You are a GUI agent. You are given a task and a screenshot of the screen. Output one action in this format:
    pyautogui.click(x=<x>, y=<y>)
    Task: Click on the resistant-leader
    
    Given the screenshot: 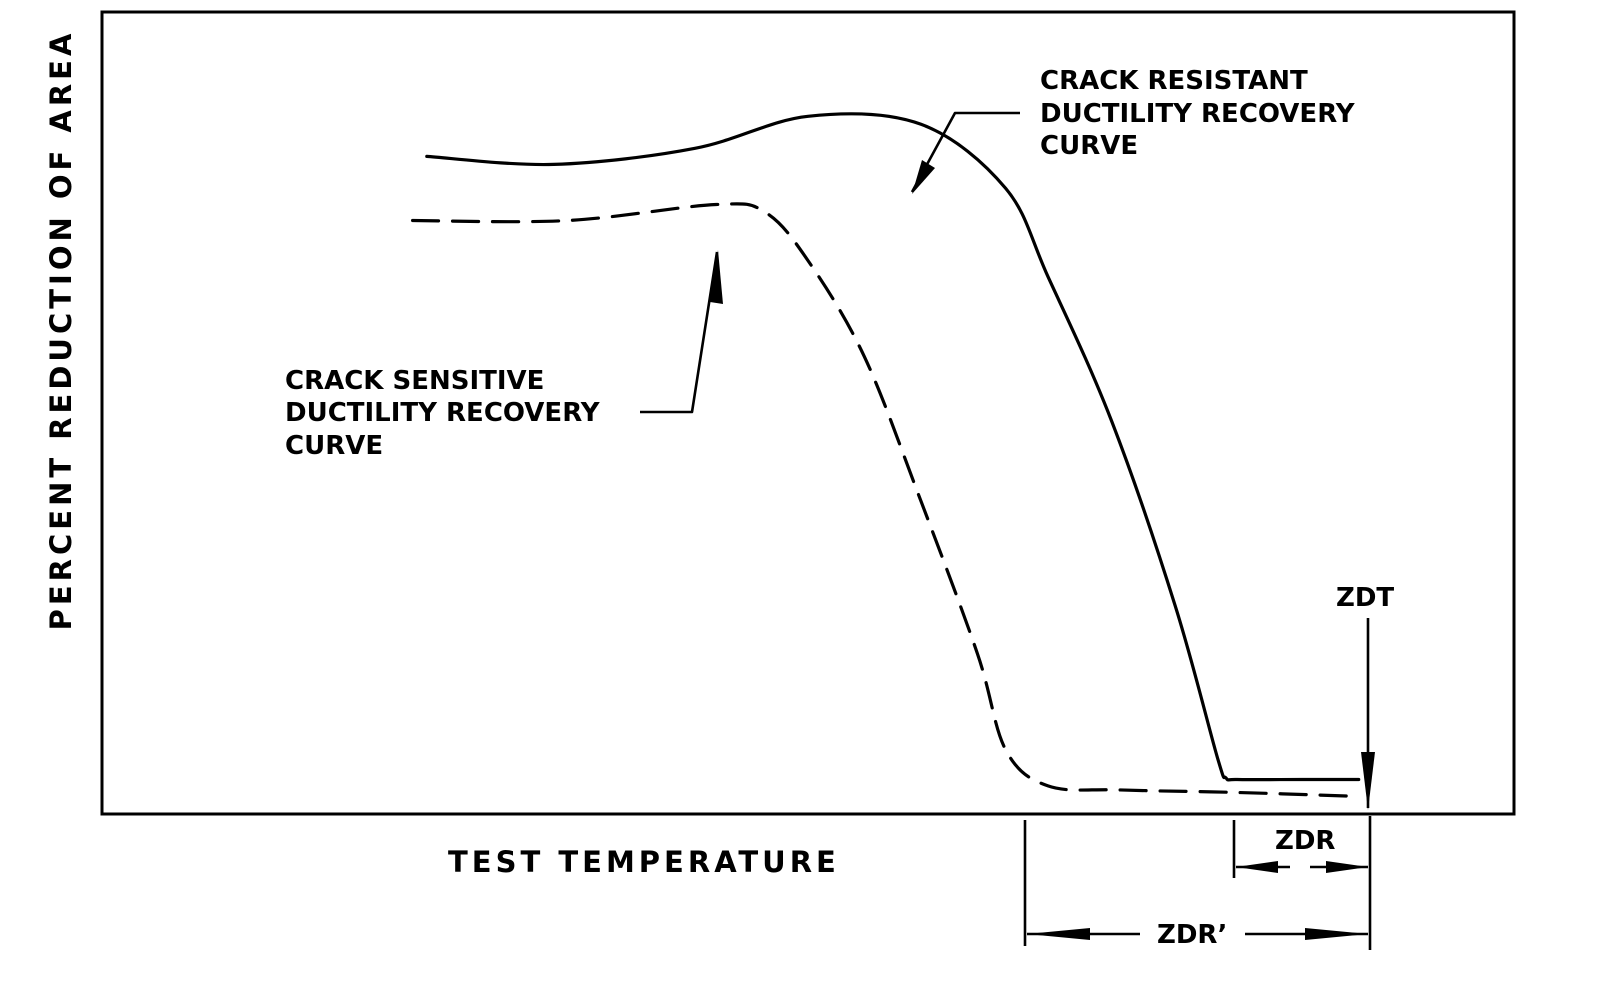 What is the action you would take?
    pyautogui.click(x=965, y=152)
    